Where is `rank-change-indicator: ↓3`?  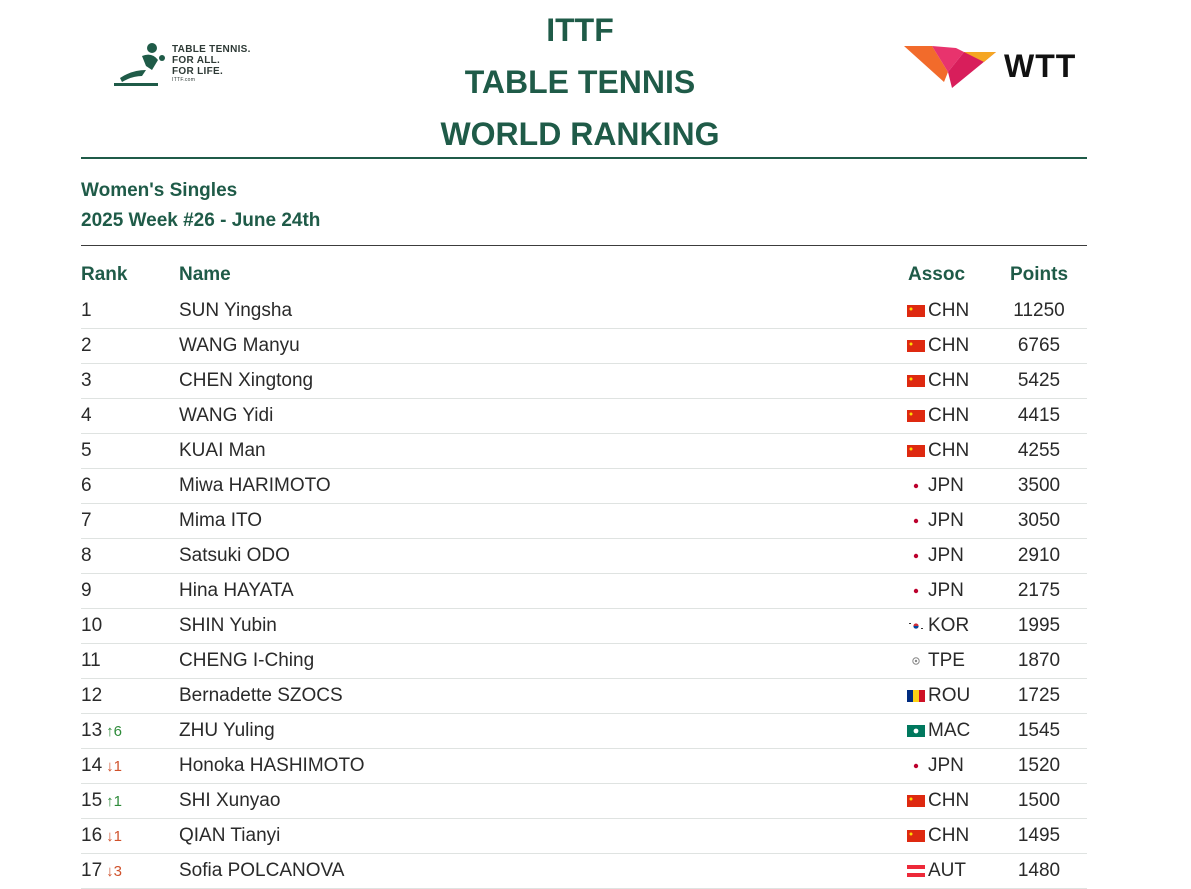
rank-change-indicator: ↓3 is located at coordinates (114, 871).